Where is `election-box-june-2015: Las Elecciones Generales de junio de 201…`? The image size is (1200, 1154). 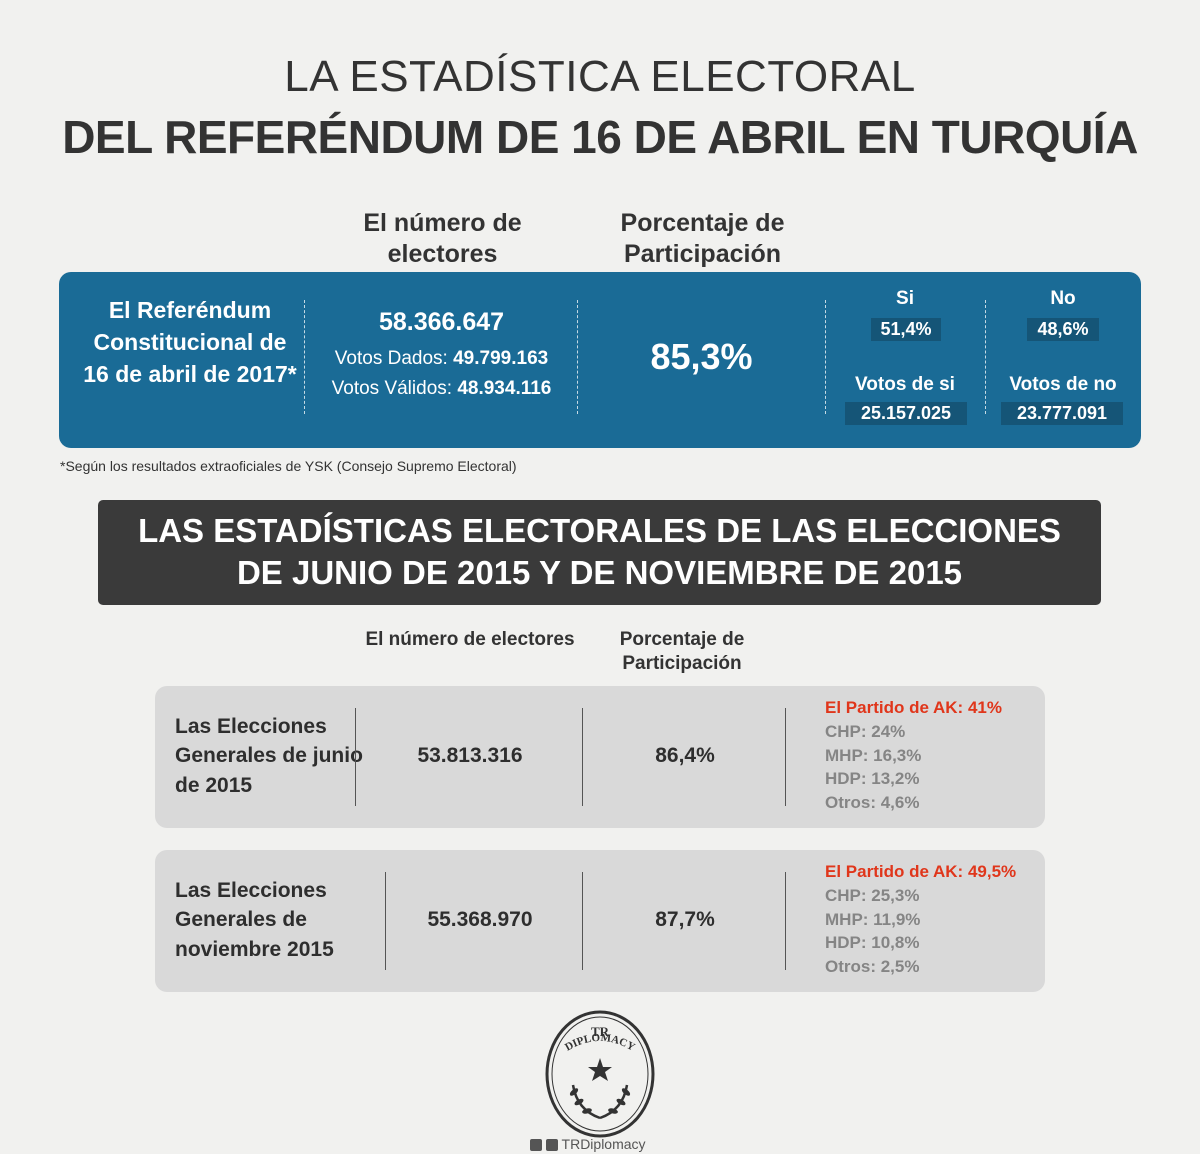
election-box-june-2015: Las Elecciones Generales de junio de 201… is located at coordinates (600, 757).